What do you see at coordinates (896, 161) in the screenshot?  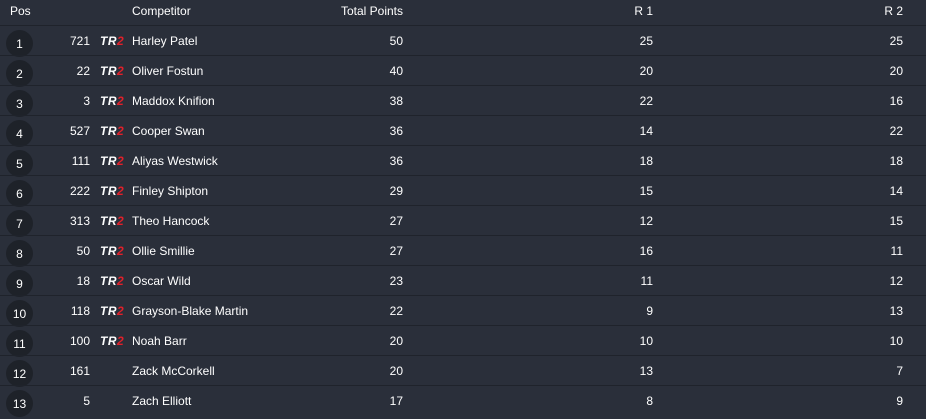 I see `round-2-points: 18` at bounding box center [896, 161].